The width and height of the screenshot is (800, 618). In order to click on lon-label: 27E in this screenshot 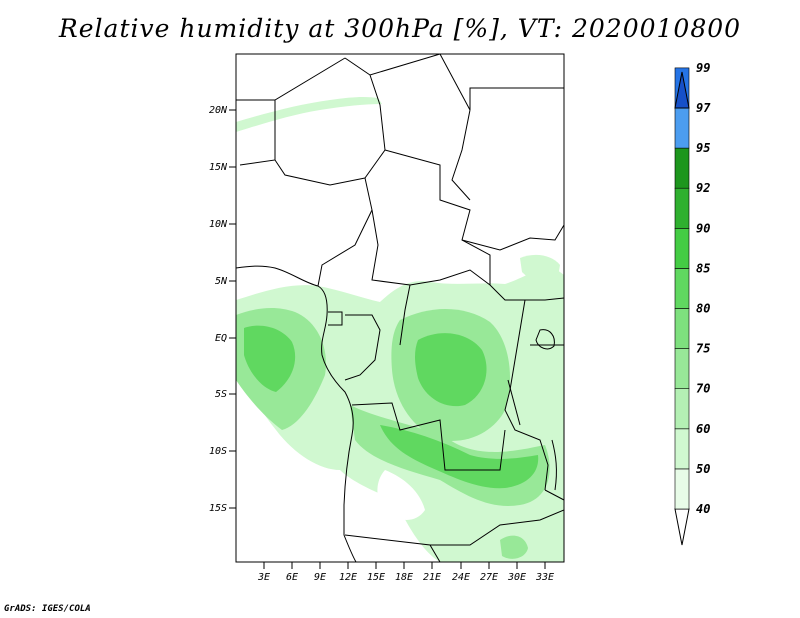, I will do `click(489, 577)`.